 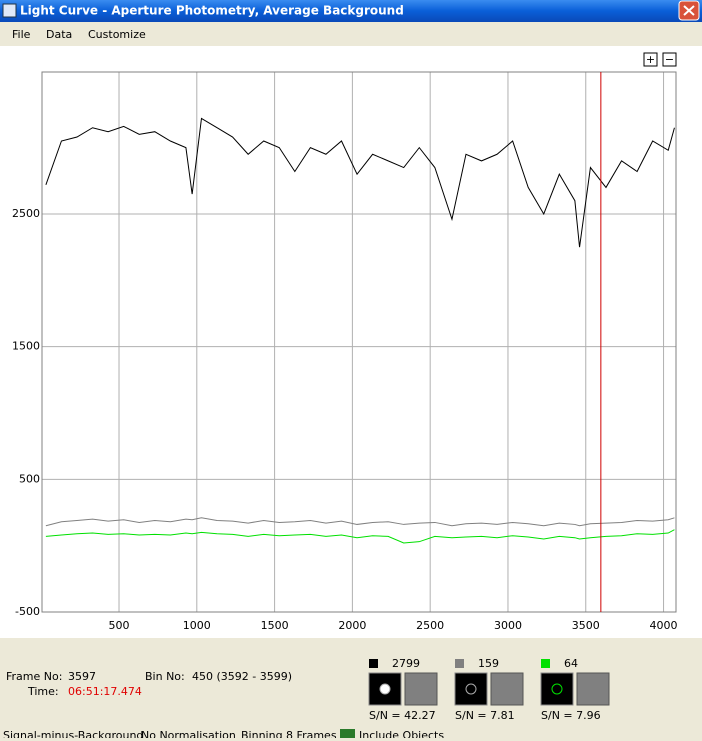 I want to click on object-sn: S/N = 7.81, so click(x=485, y=715).